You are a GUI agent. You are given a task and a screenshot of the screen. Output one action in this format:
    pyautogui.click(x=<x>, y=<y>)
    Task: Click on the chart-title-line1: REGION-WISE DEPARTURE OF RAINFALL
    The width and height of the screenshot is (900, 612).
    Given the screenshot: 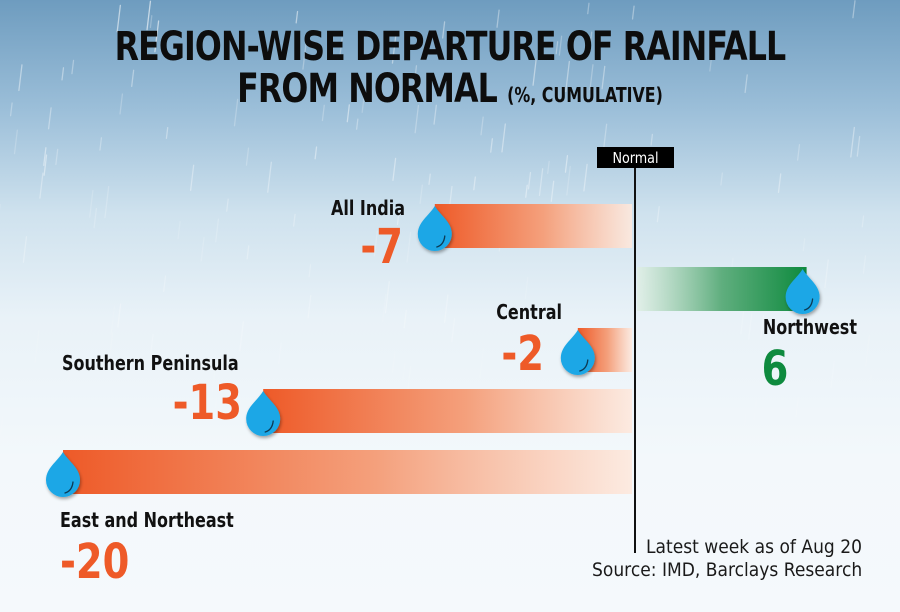 What is the action you would take?
    pyautogui.click(x=450, y=47)
    